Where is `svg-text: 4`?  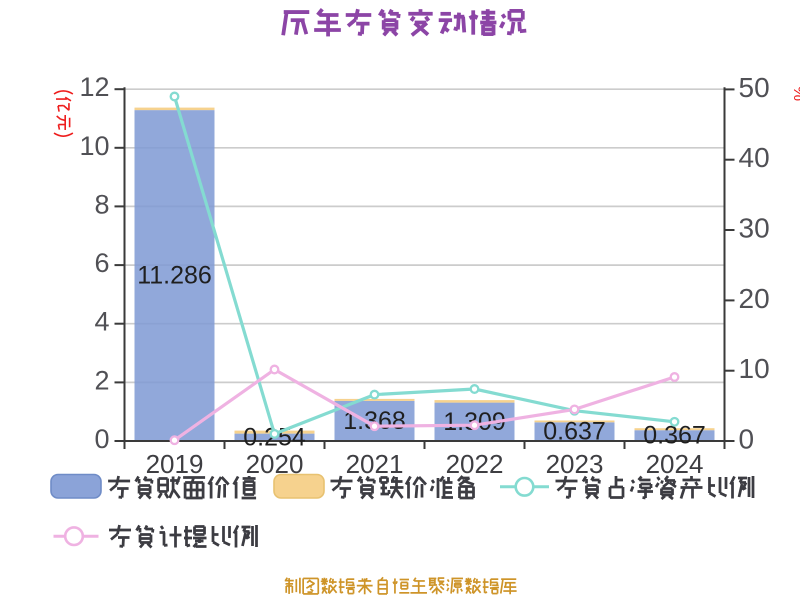 svg-text: 4 is located at coordinates (101, 322).